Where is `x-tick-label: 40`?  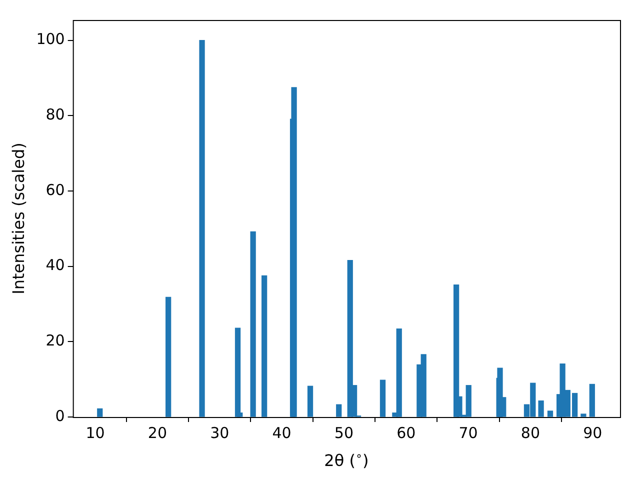
x-tick-label: 40 is located at coordinates (282, 433).